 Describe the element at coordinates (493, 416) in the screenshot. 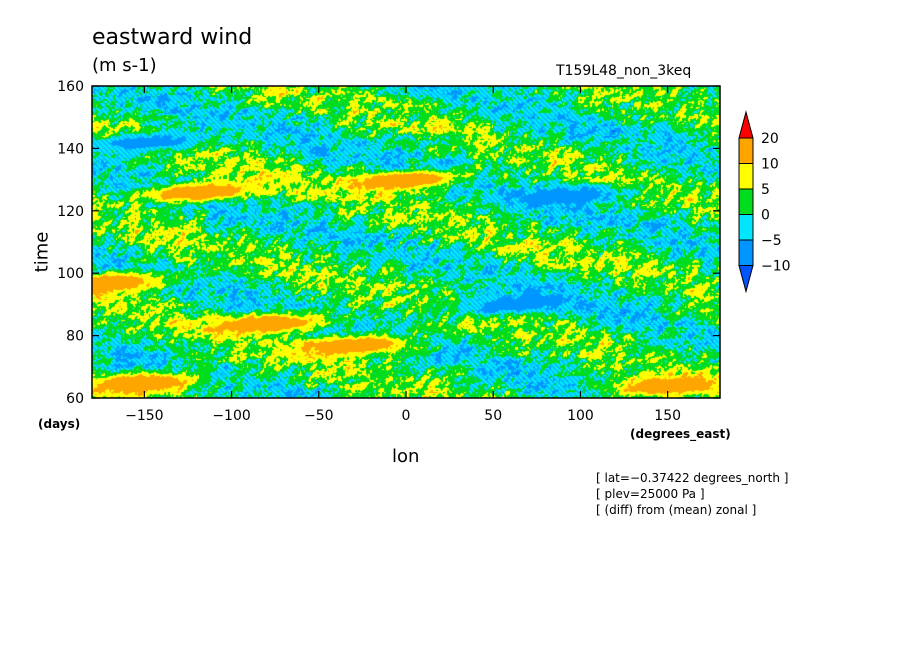

I see `x-tick-label: 50` at that location.